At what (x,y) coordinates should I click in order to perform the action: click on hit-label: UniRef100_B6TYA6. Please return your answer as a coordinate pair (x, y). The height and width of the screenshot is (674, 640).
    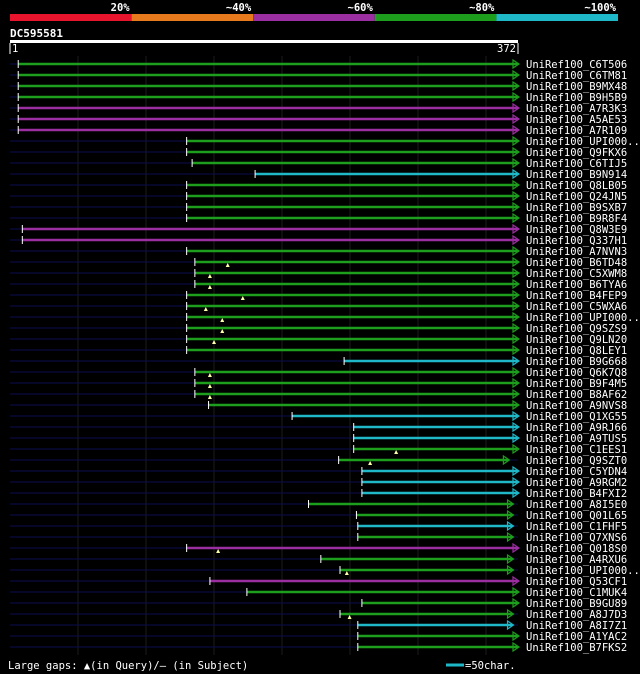
    Looking at the image, I should click on (576, 285).